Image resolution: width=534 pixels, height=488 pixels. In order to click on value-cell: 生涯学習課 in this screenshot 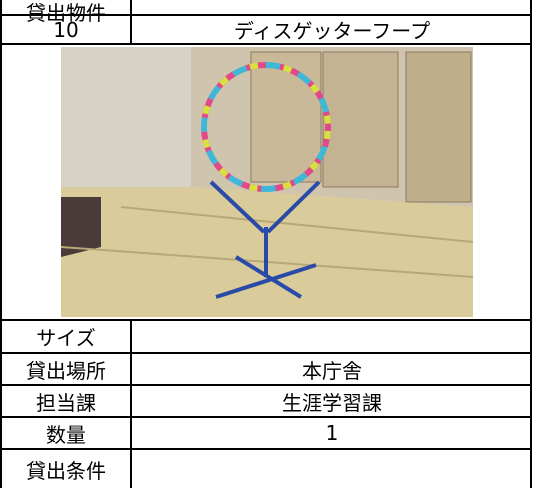, I will do `click(331, 400)`.